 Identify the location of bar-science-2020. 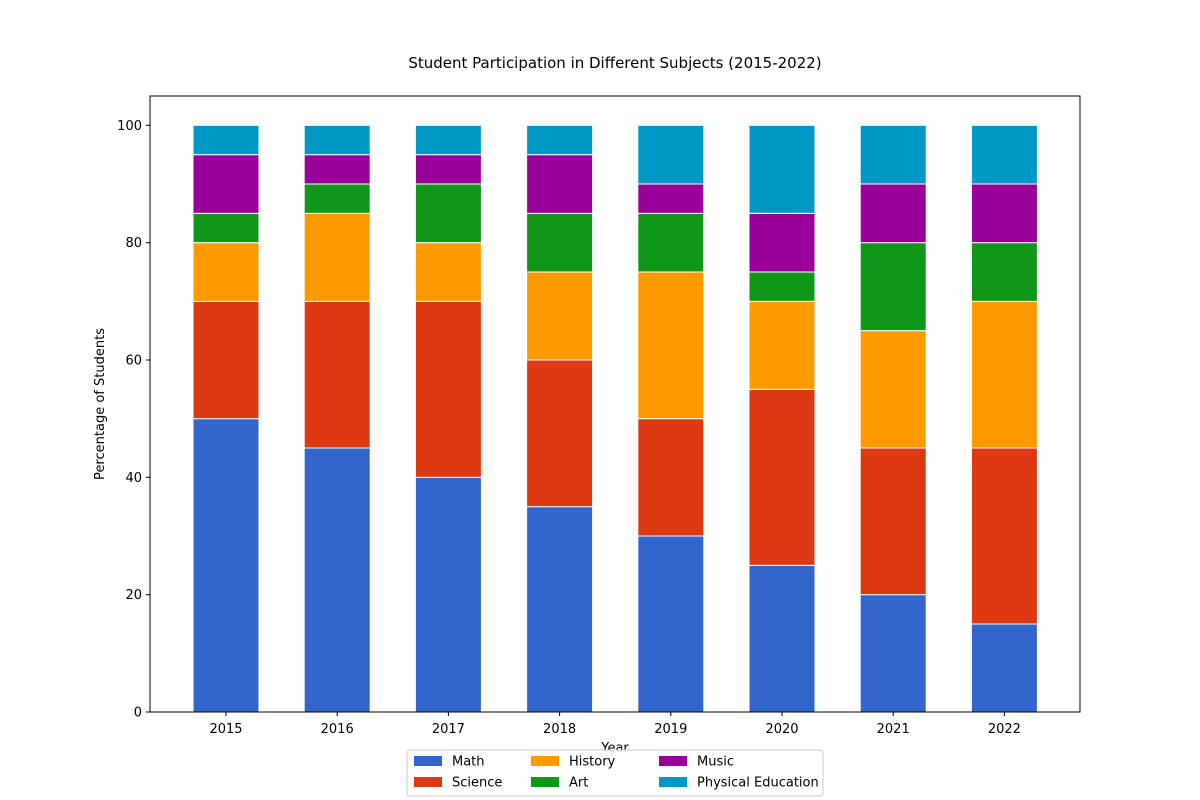
(782, 477).